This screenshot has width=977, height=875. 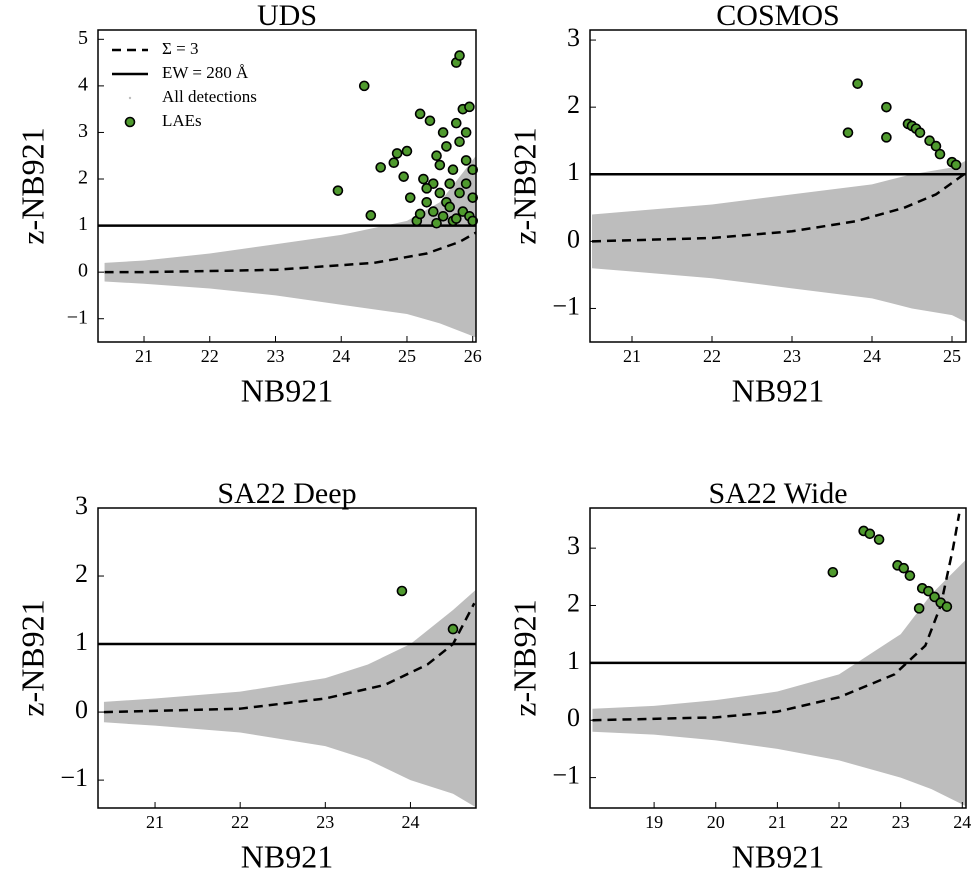 I want to click on legend-label: All detections, so click(x=209, y=96).